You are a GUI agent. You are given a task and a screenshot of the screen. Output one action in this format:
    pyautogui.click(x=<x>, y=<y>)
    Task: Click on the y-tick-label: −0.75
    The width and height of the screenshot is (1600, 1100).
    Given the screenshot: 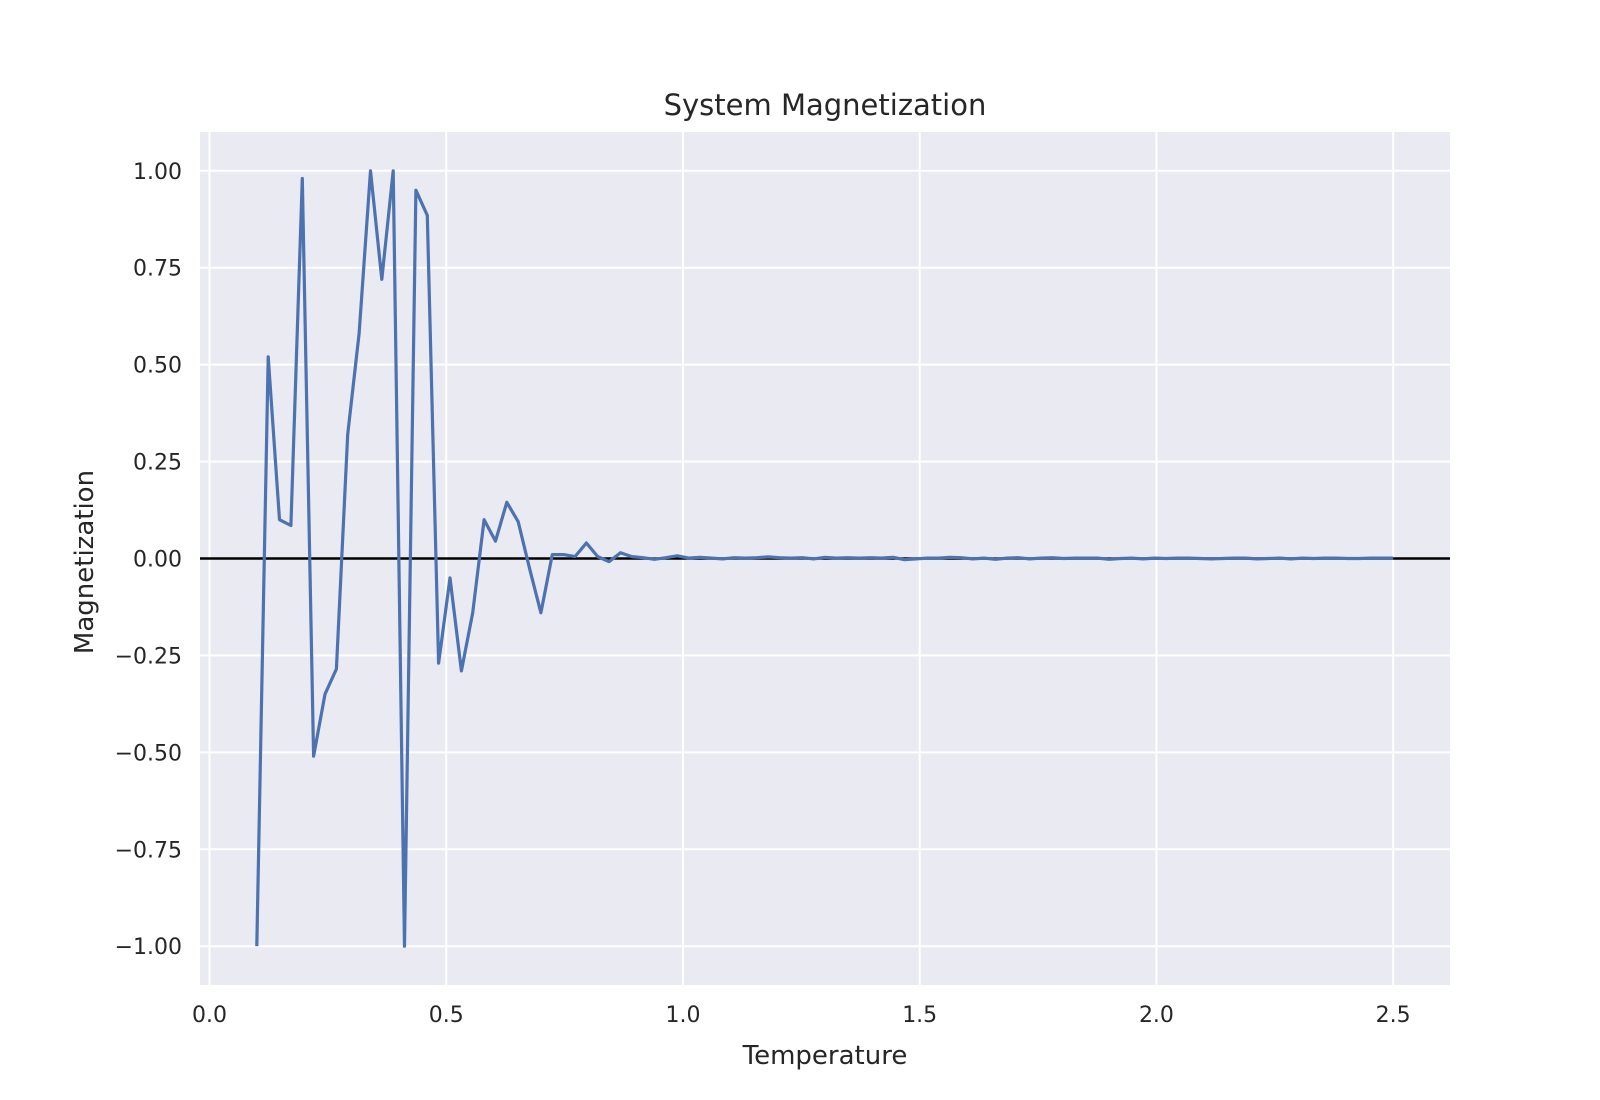 What is the action you would take?
    pyautogui.click(x=148, y=850)
    